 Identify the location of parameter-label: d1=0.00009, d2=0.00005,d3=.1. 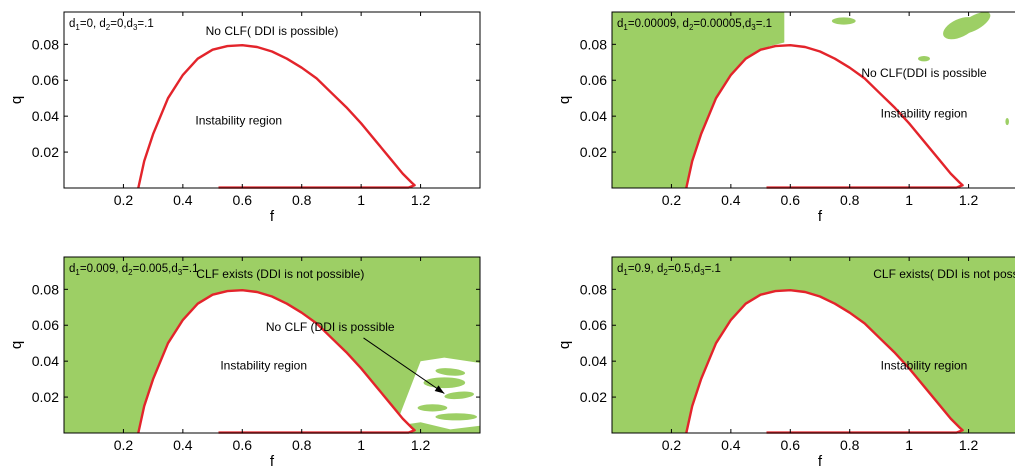
(694, 25).